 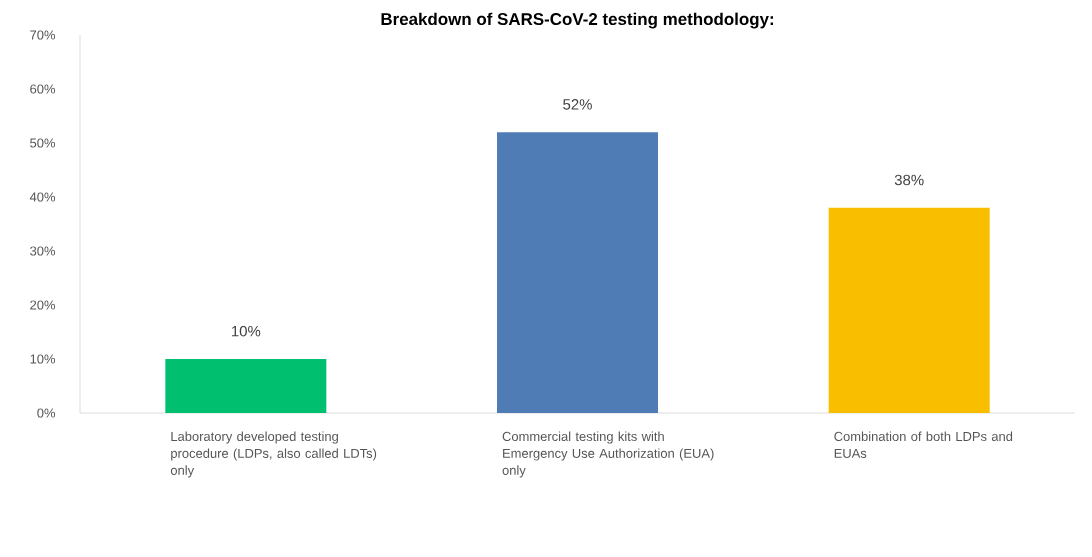 I want to click on x-tick-label: Commercial testing kits with Emergency Use Authorization (EUA) only, so click(x=608, y=454).